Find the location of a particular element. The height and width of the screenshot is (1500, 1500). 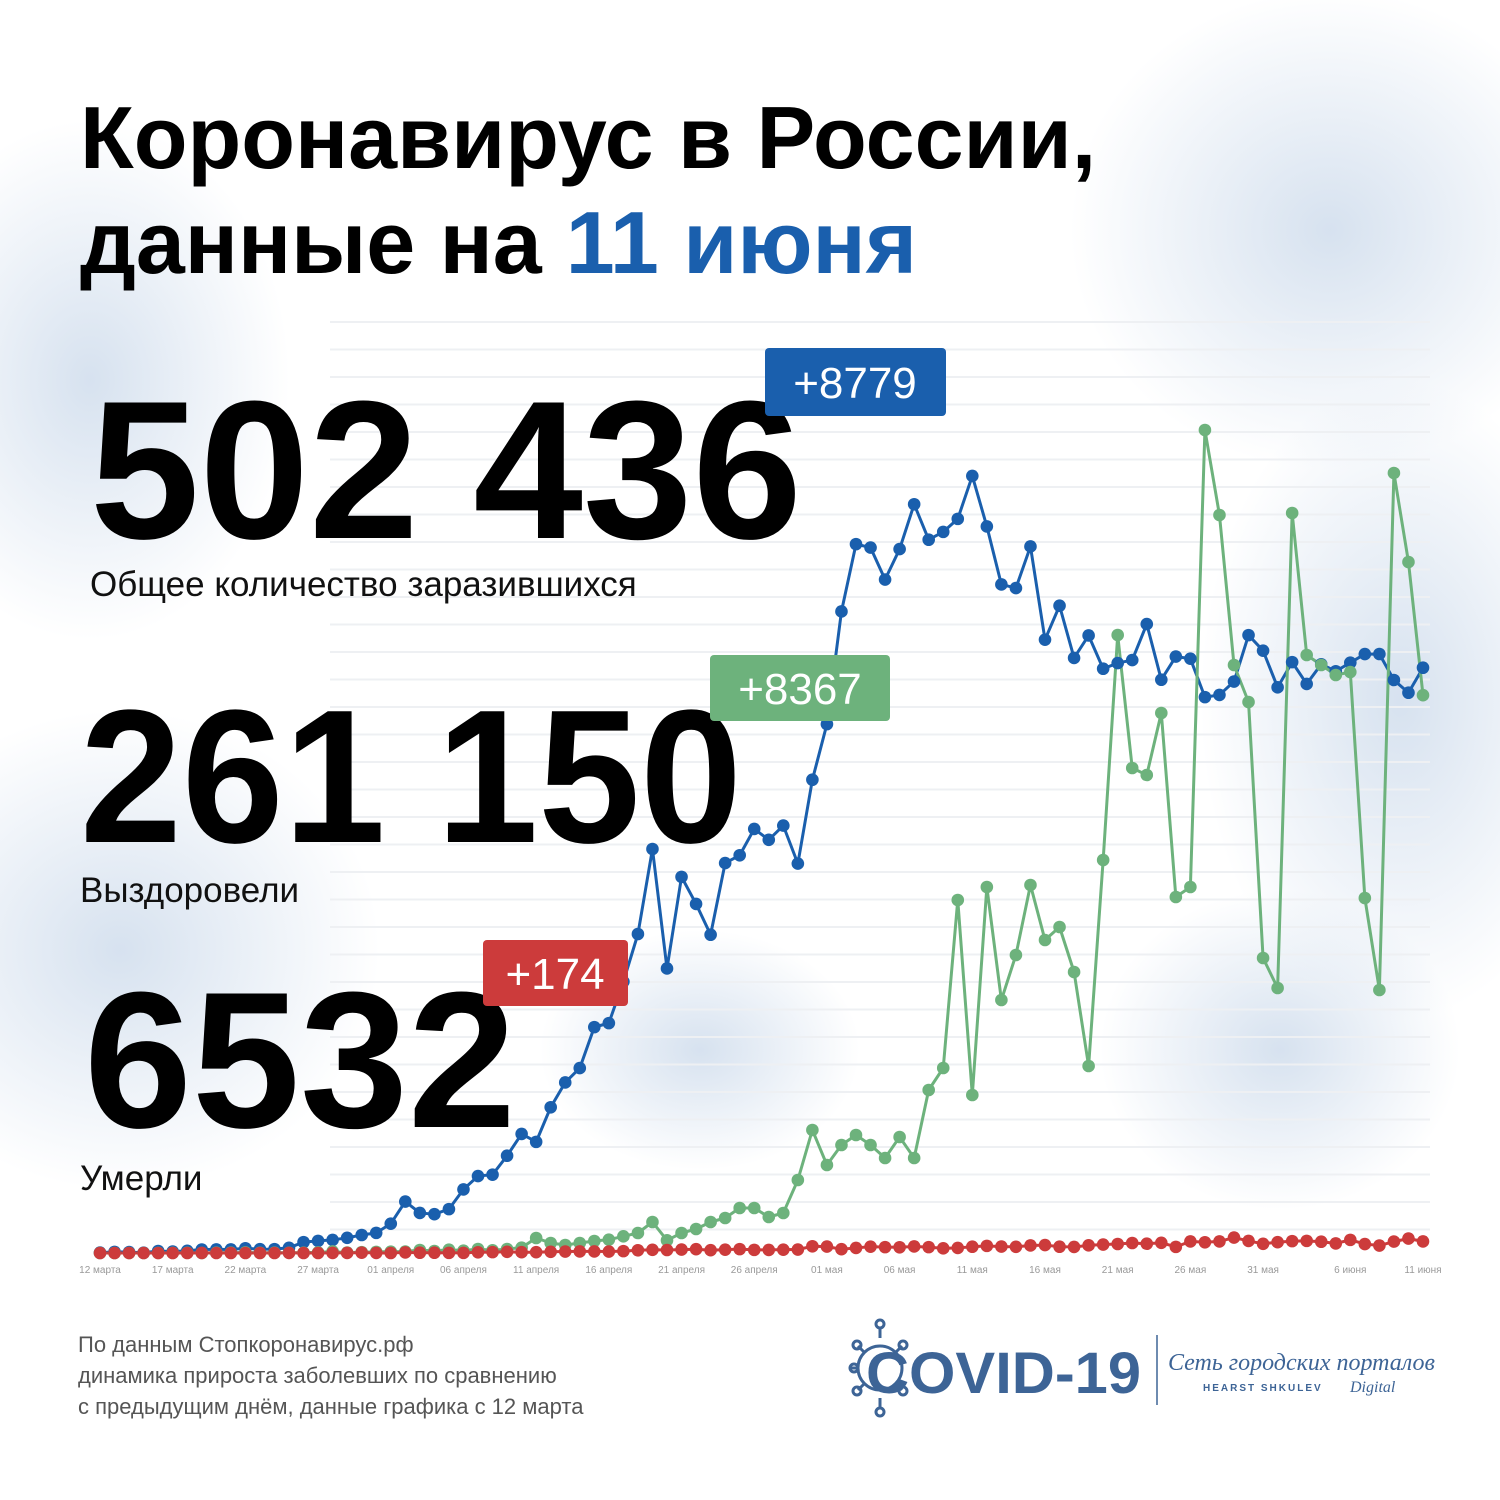

x-tick-label: 12 марта is located at coordinates (100, 1270).